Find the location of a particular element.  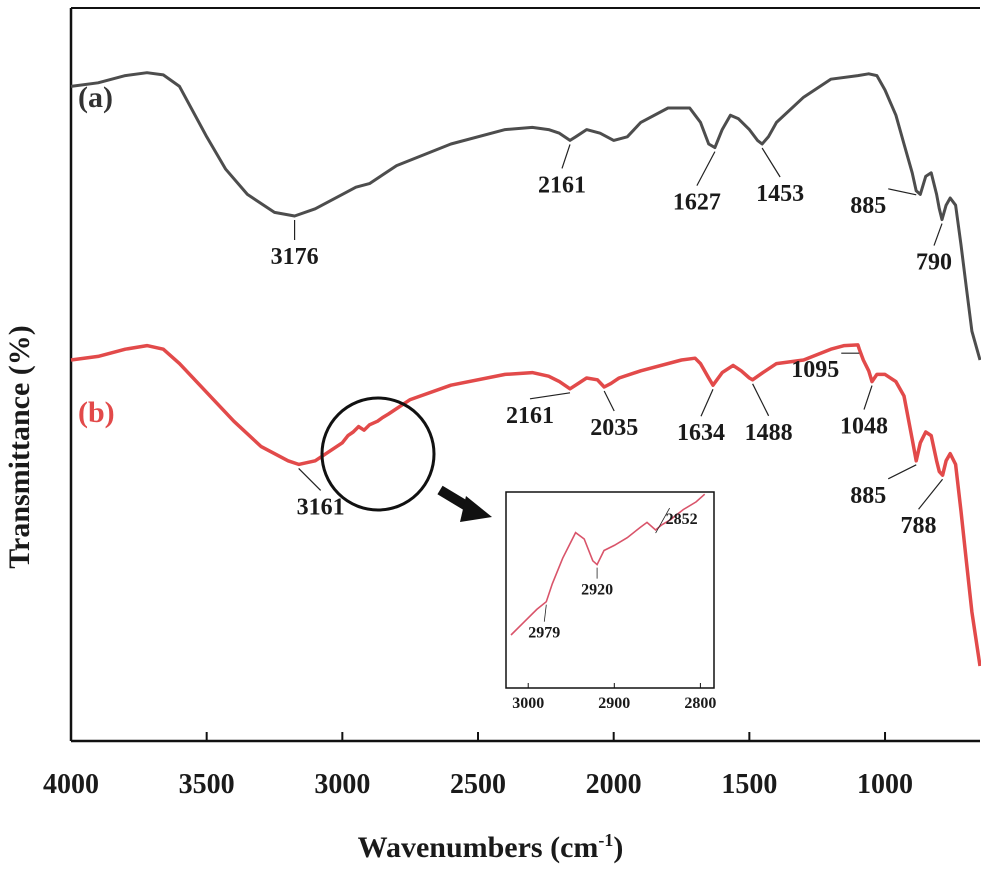

x-tick-label: 3500 is located at coordinates (207, 784).